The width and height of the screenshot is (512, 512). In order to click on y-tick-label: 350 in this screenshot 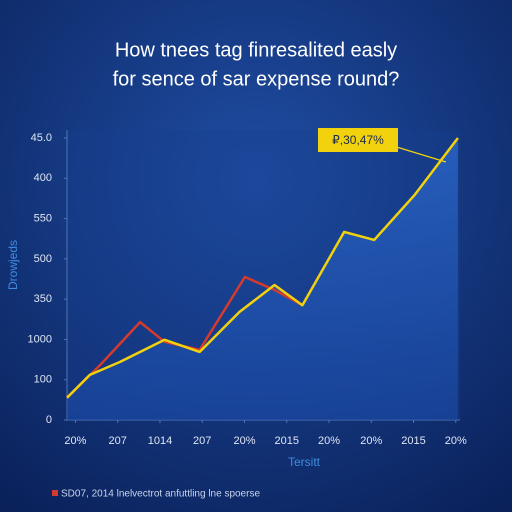, I will do `click(43, 299)`.